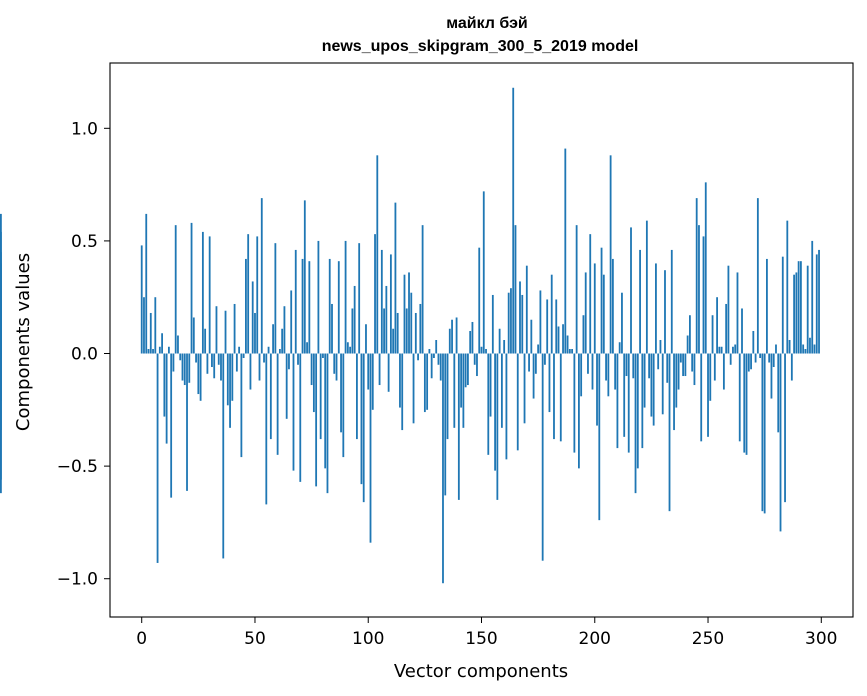 This screenshot has height=696, width=867. I want to click on x-tick-label: 250, so click(708, 639).